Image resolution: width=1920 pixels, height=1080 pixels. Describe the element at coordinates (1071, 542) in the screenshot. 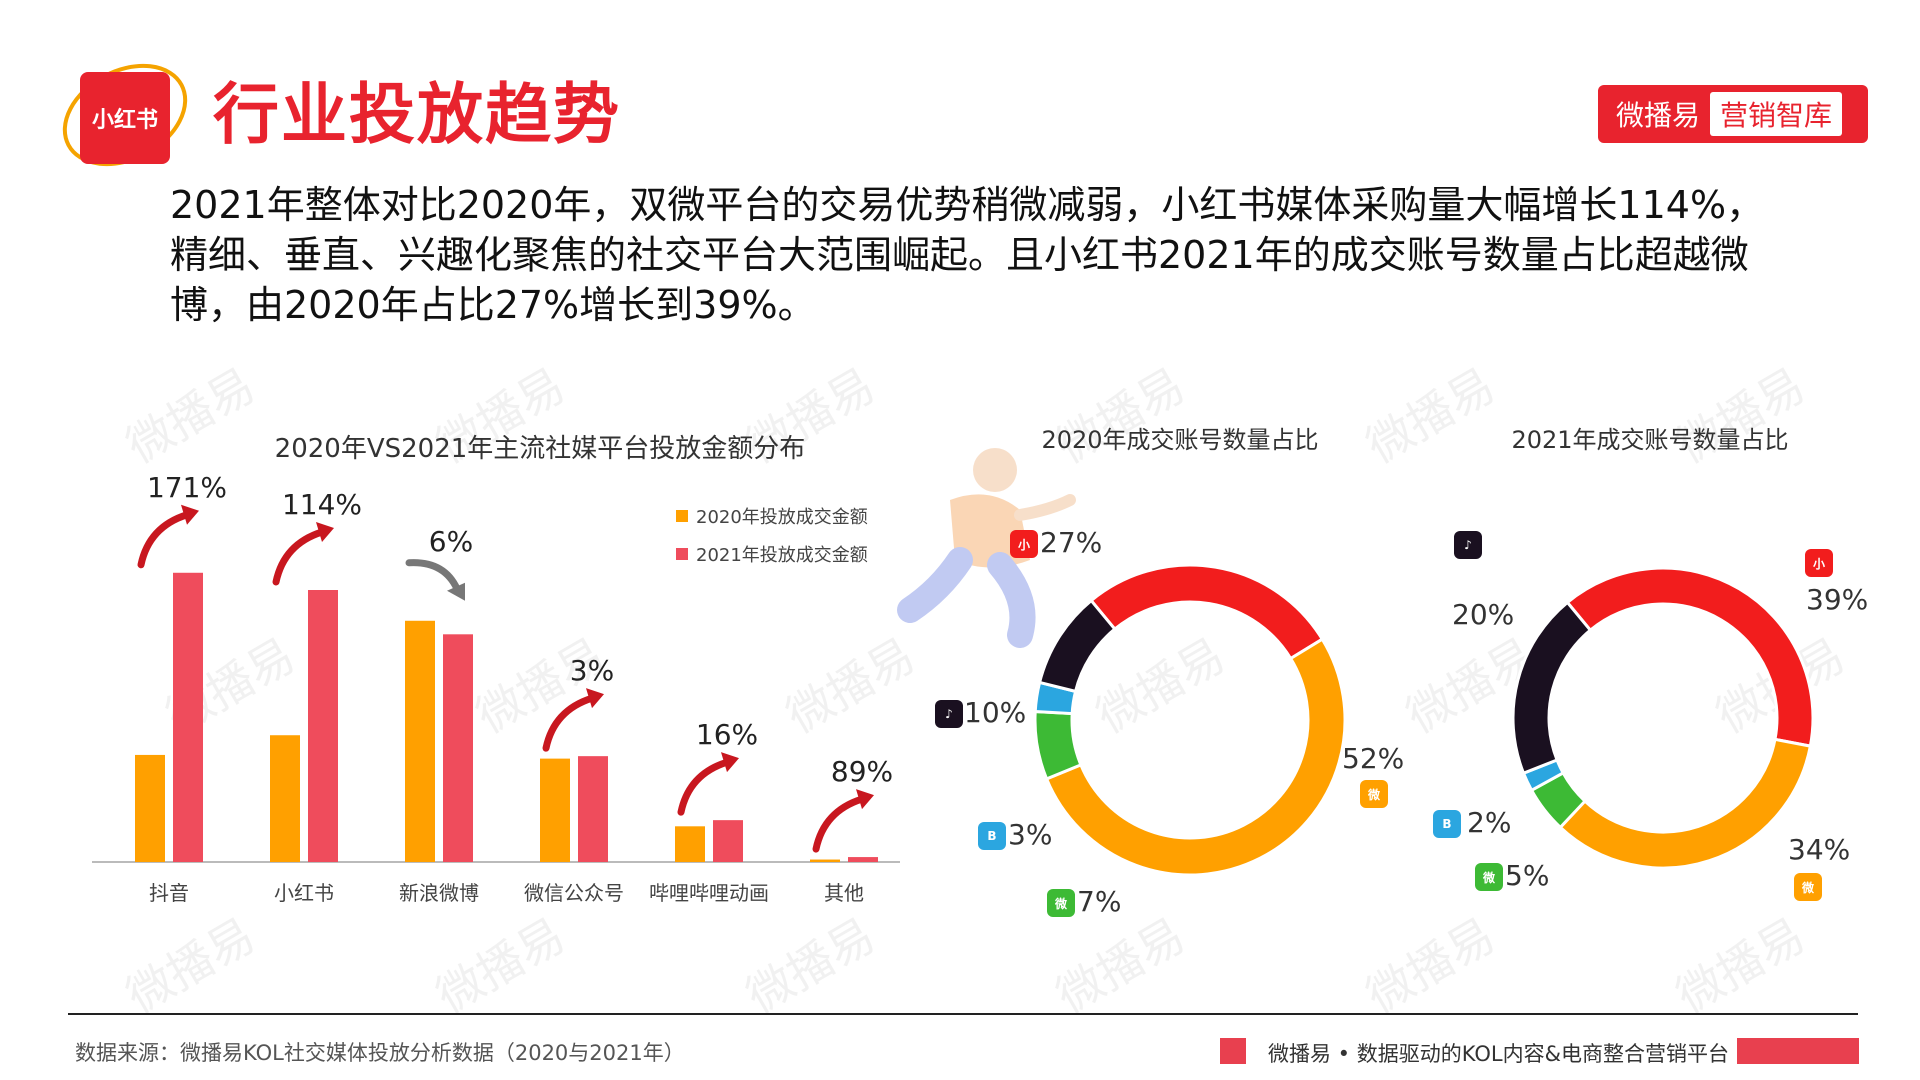

I see `donut-2020-label-xhs: 27%` at that location.